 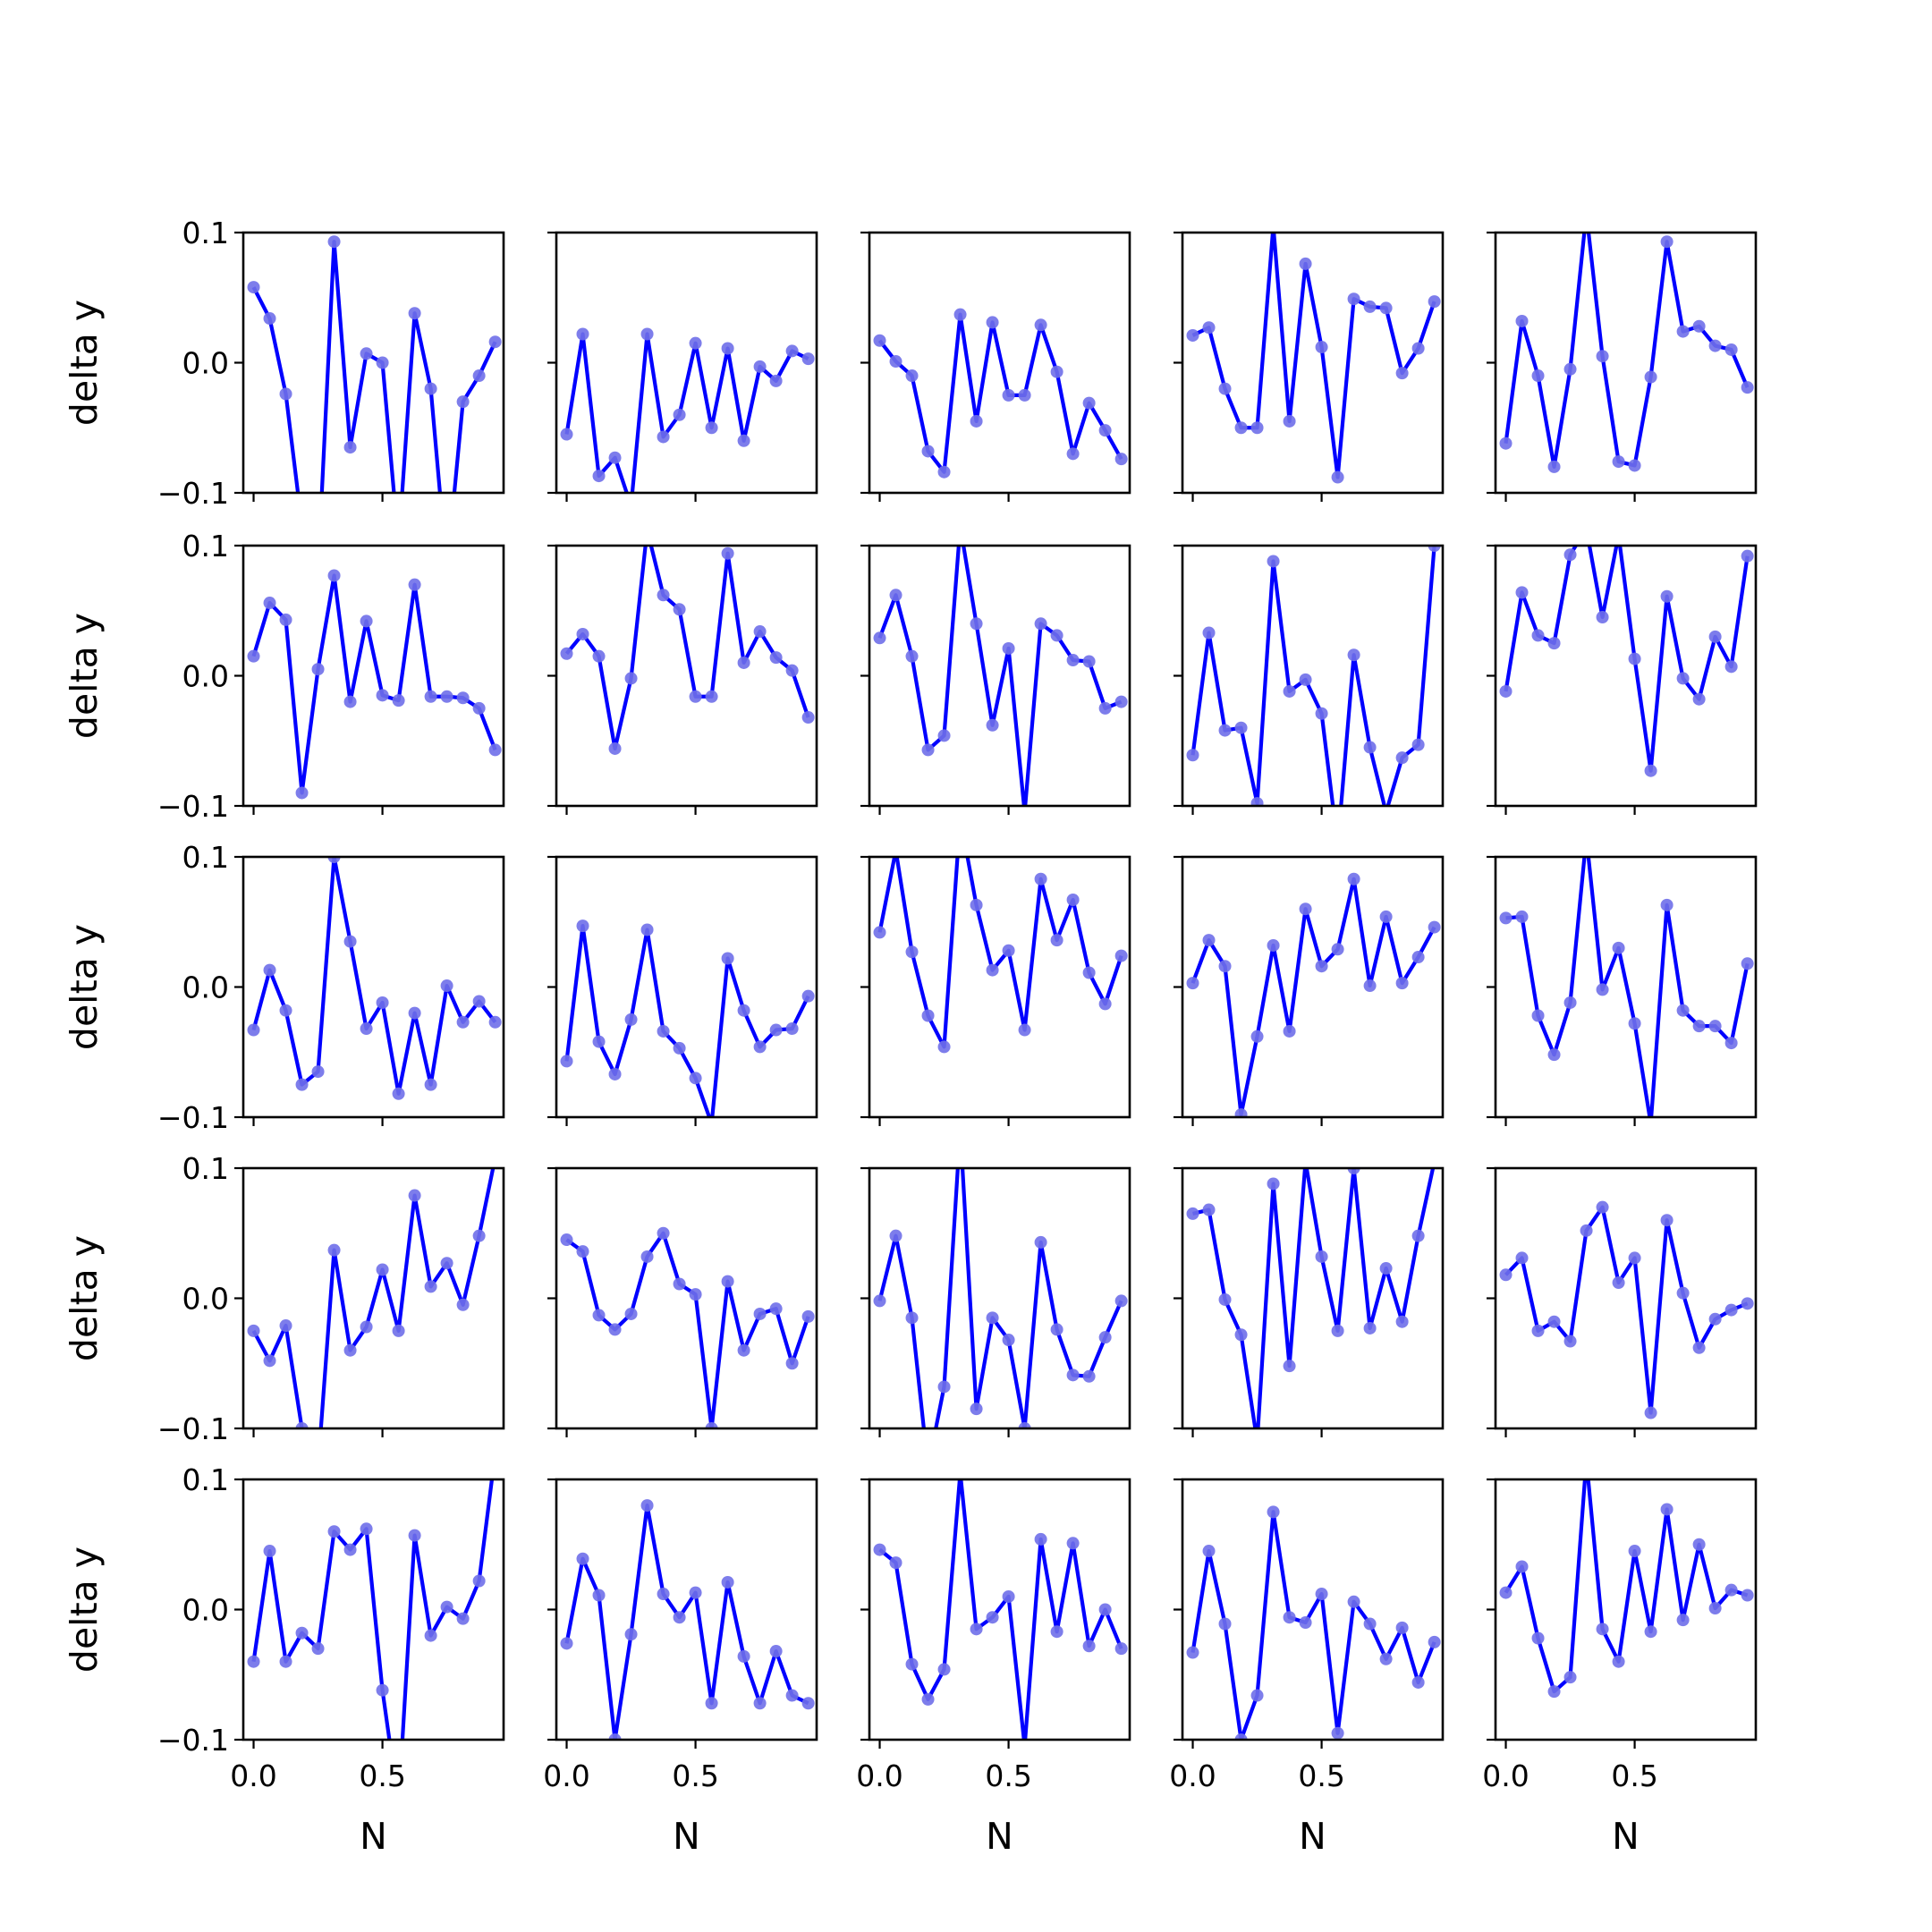 I want to click on subplot-r2-c2, so click(x=995, y=990).